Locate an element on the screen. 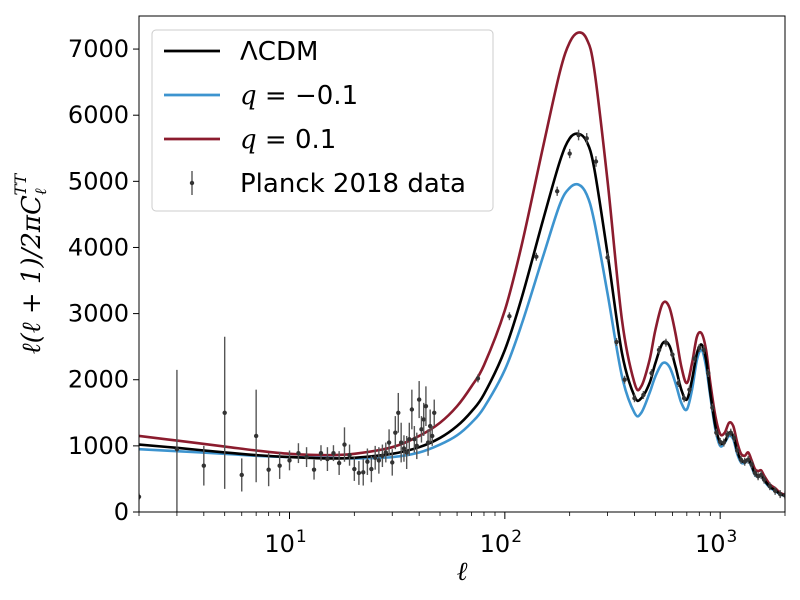  y-tick-label: 0 is located at coordinates (121, 512).